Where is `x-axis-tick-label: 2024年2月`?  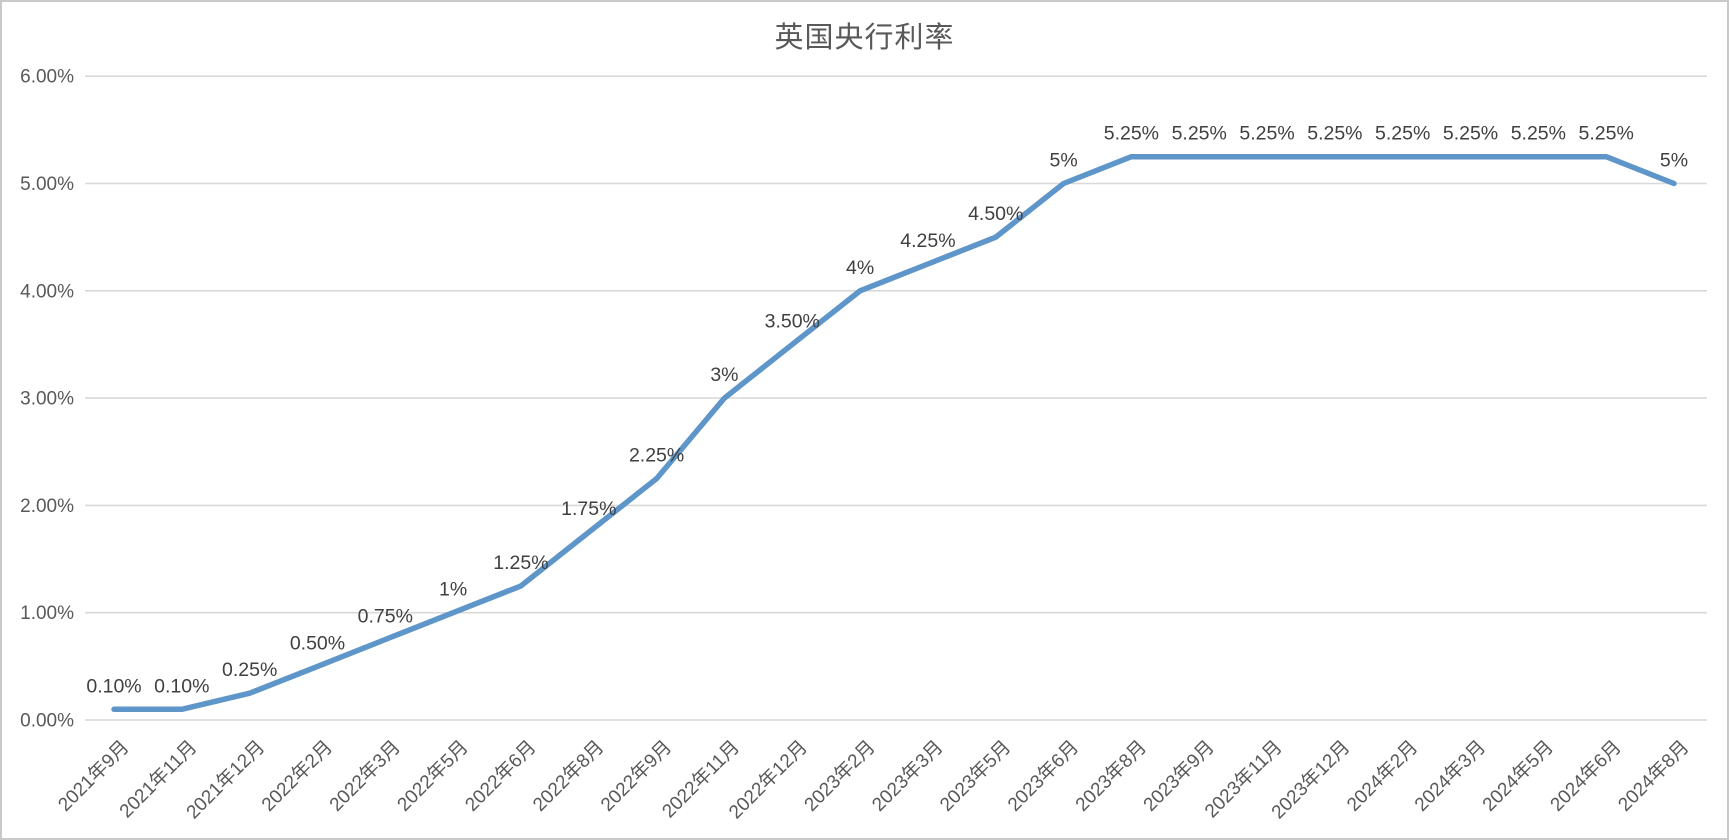
x-axis-tick-label: 2024年2月 is located at coordinates (1382, 776).